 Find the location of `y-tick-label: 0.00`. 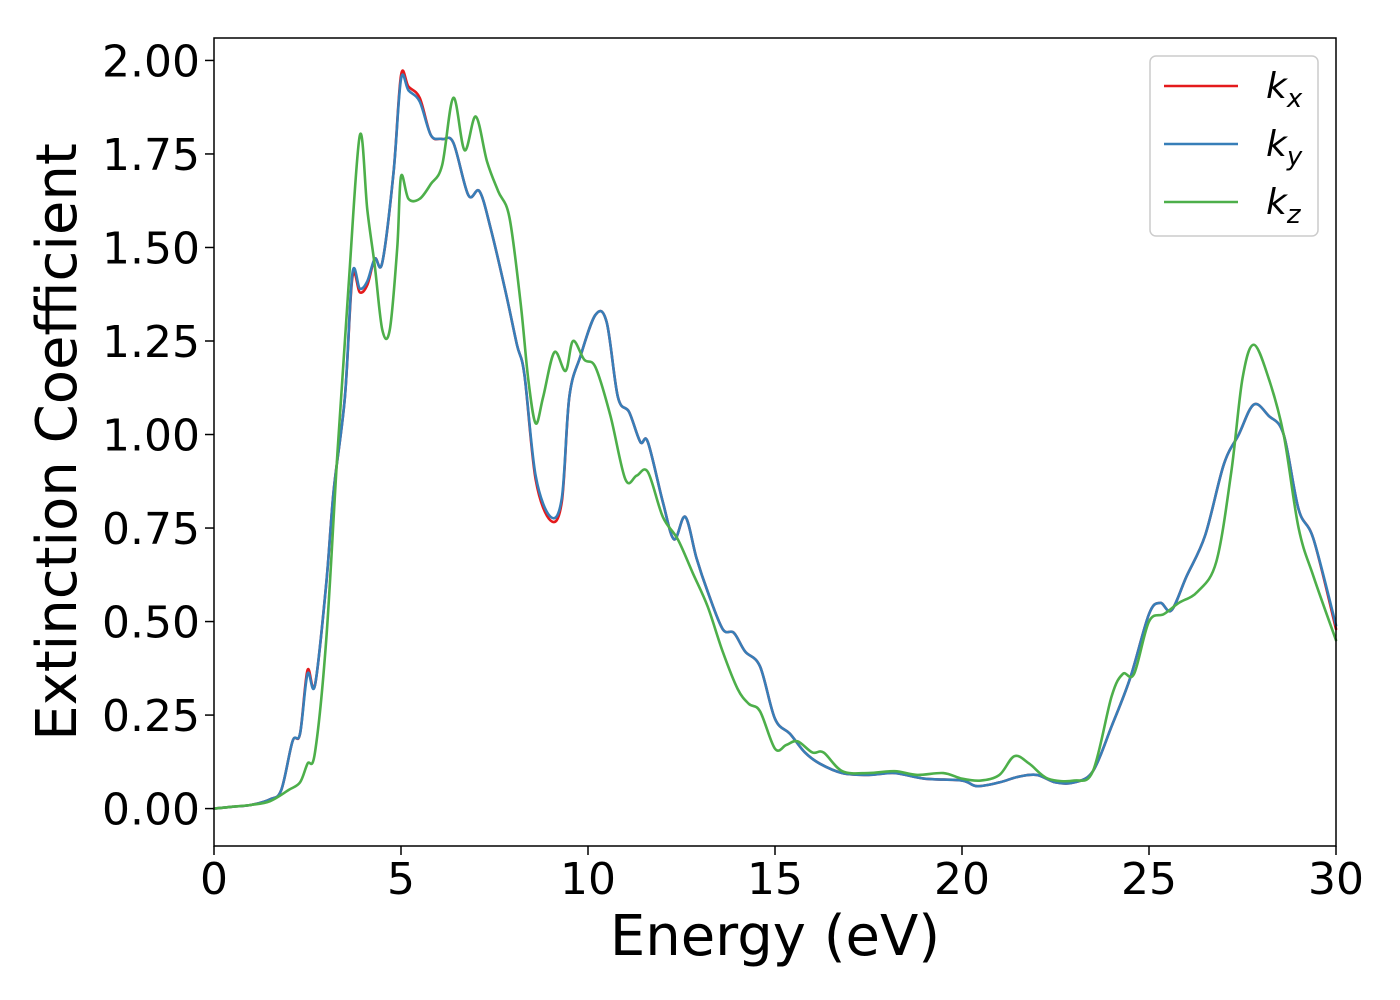

y-tick-label: 0.00 is located at coordinates (151, 810).